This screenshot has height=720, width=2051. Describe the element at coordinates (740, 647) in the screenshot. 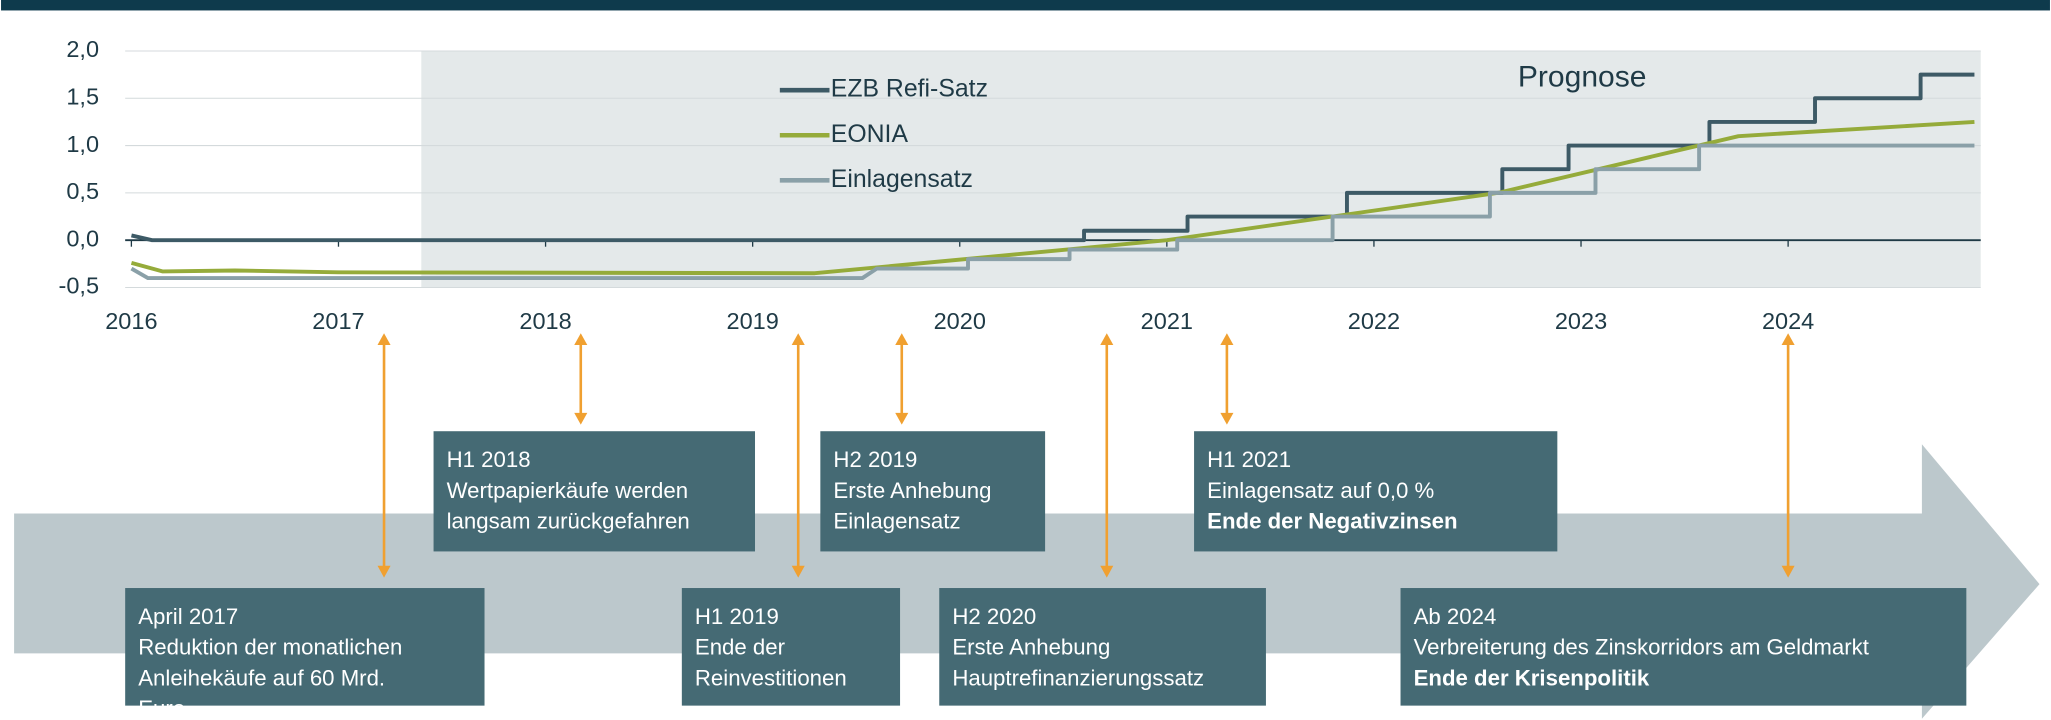

I see `annotation-line: Ende der` at that location.